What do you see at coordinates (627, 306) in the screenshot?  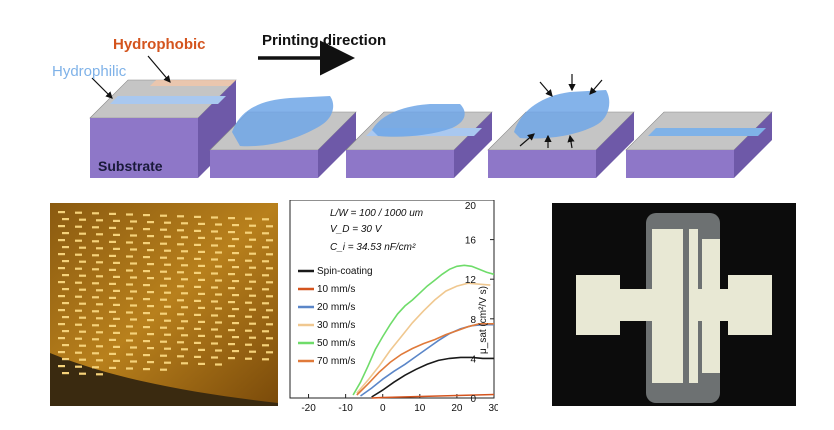 I see `source-electrode` at bounding box center [627, 306].